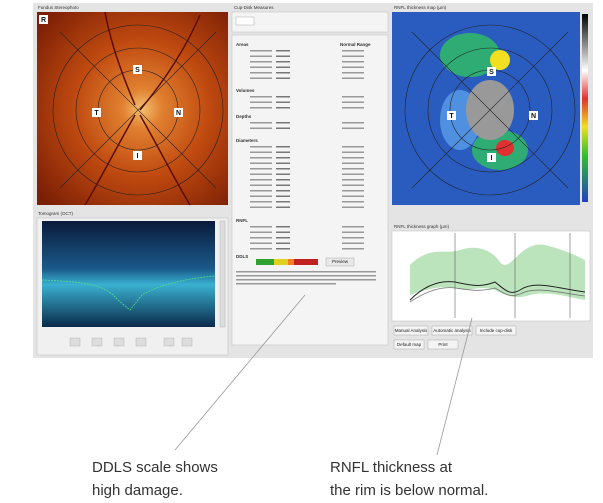 The image size is (603, 503). Describe the element at coordinates (300, 150) in the screenshot. I see `measures-sections: Areas Volumes Depths Diameters RNFL DDLS` at that location.